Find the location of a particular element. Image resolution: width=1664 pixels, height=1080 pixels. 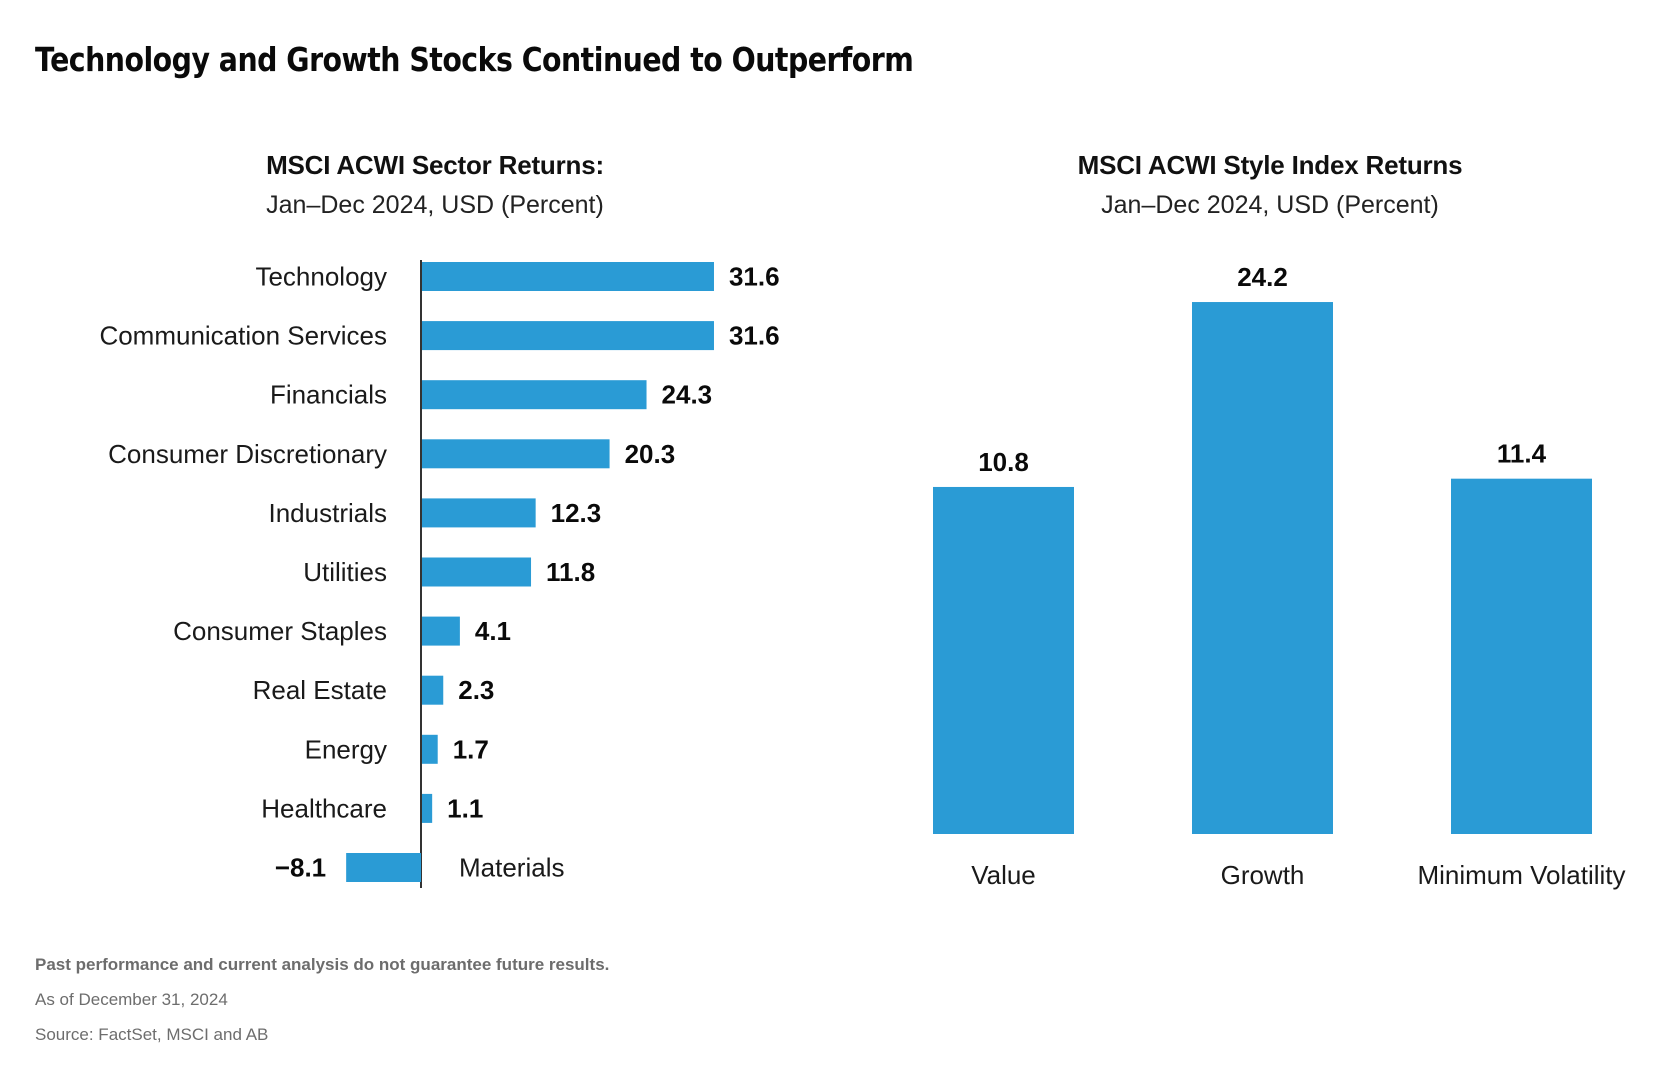

bar-minimum-volatility is located at coordinates (1521, 656).